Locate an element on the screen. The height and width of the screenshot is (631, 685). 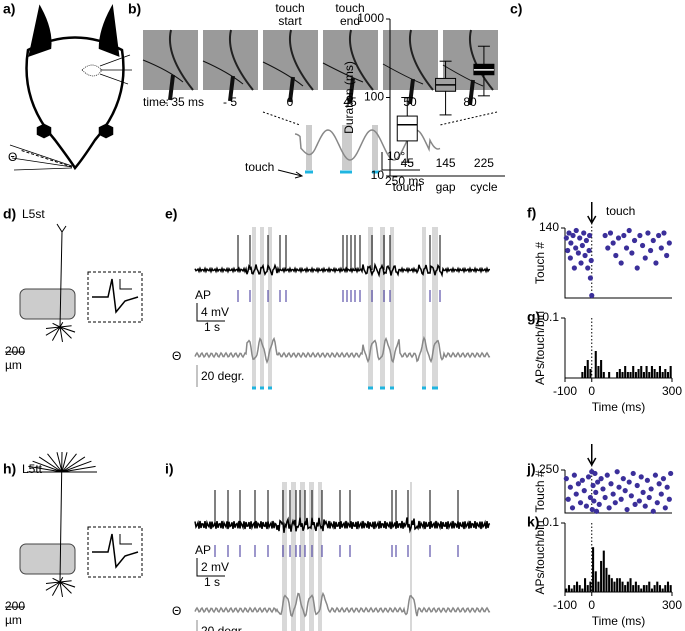
label: start is located at coordinates (290, 21).